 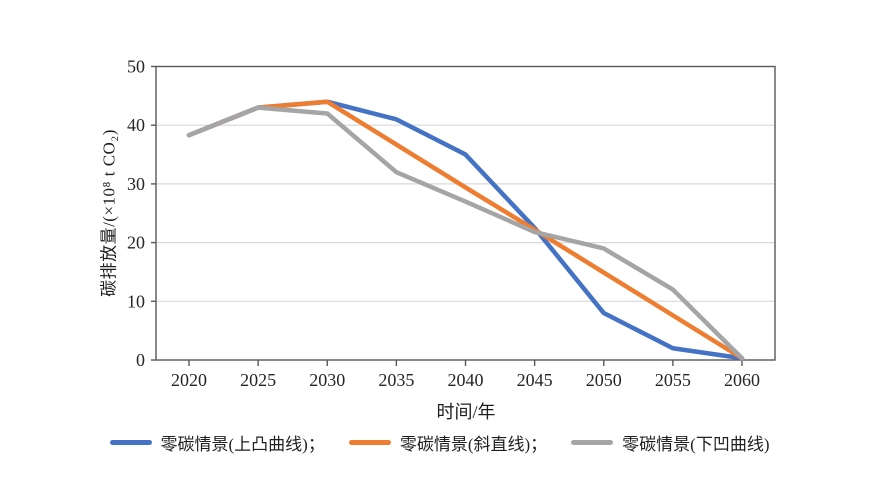 I want to click on legend-swatch-gray-line-icon, so click(x=592, y=442).